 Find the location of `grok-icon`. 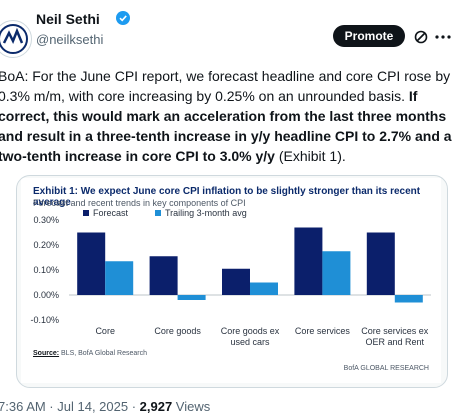

grok-icon is located at coordinates (421, 37).